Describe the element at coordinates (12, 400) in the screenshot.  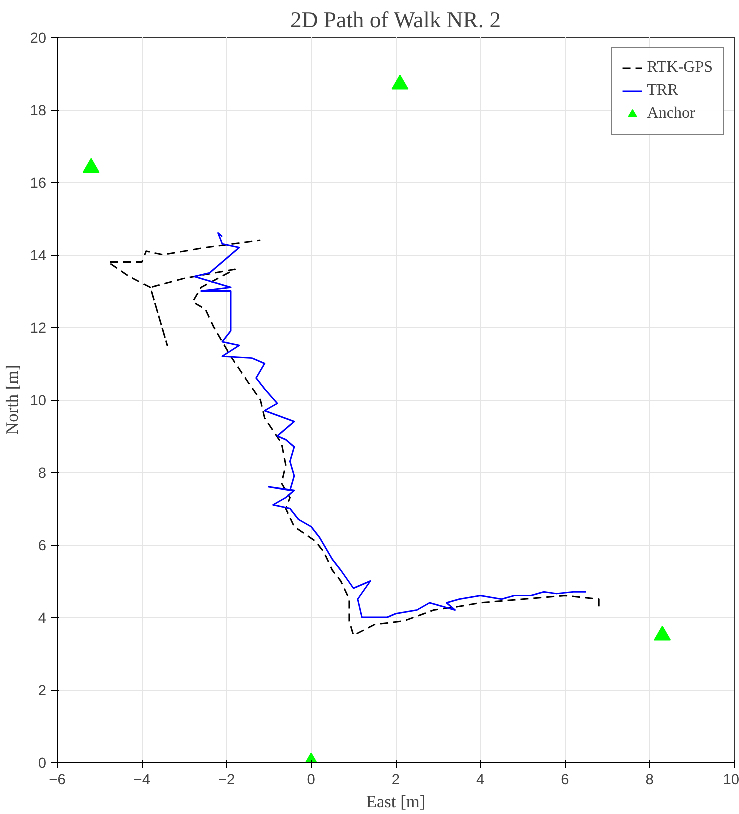
I see `y-axis-title: North [m]` at that location.